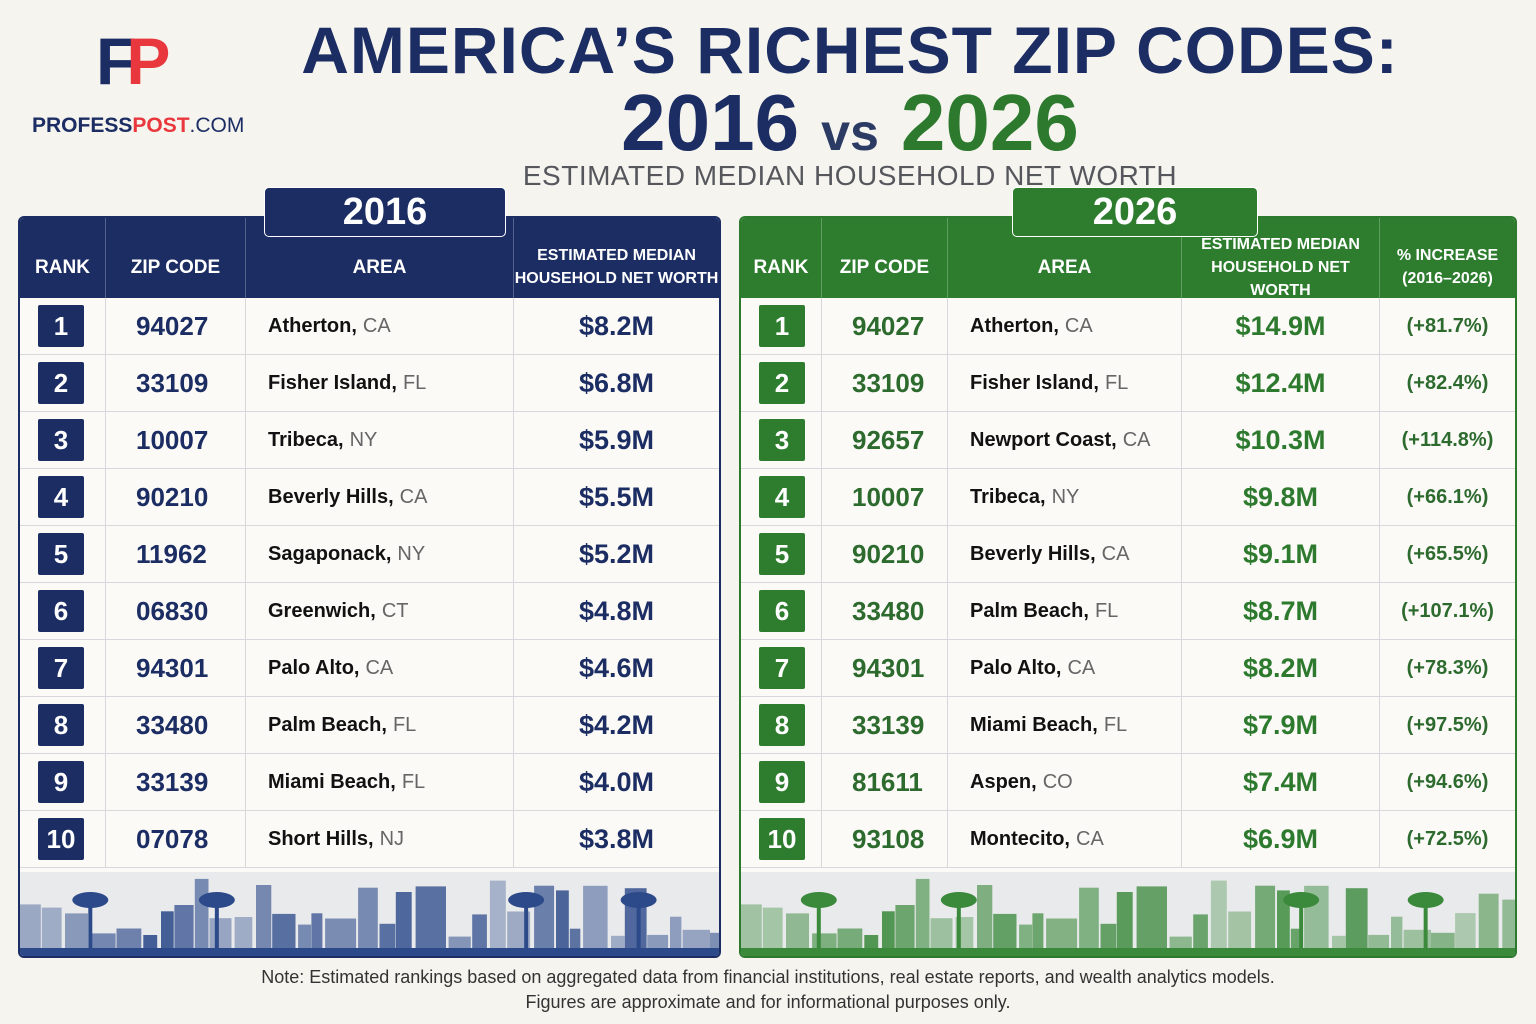 The height and width of the screenshot is (1024, 1536). What do you see at coordinates (63, 258) in the screenshot?
I see `col-rank: RANK` at bounding box center [63, 258].